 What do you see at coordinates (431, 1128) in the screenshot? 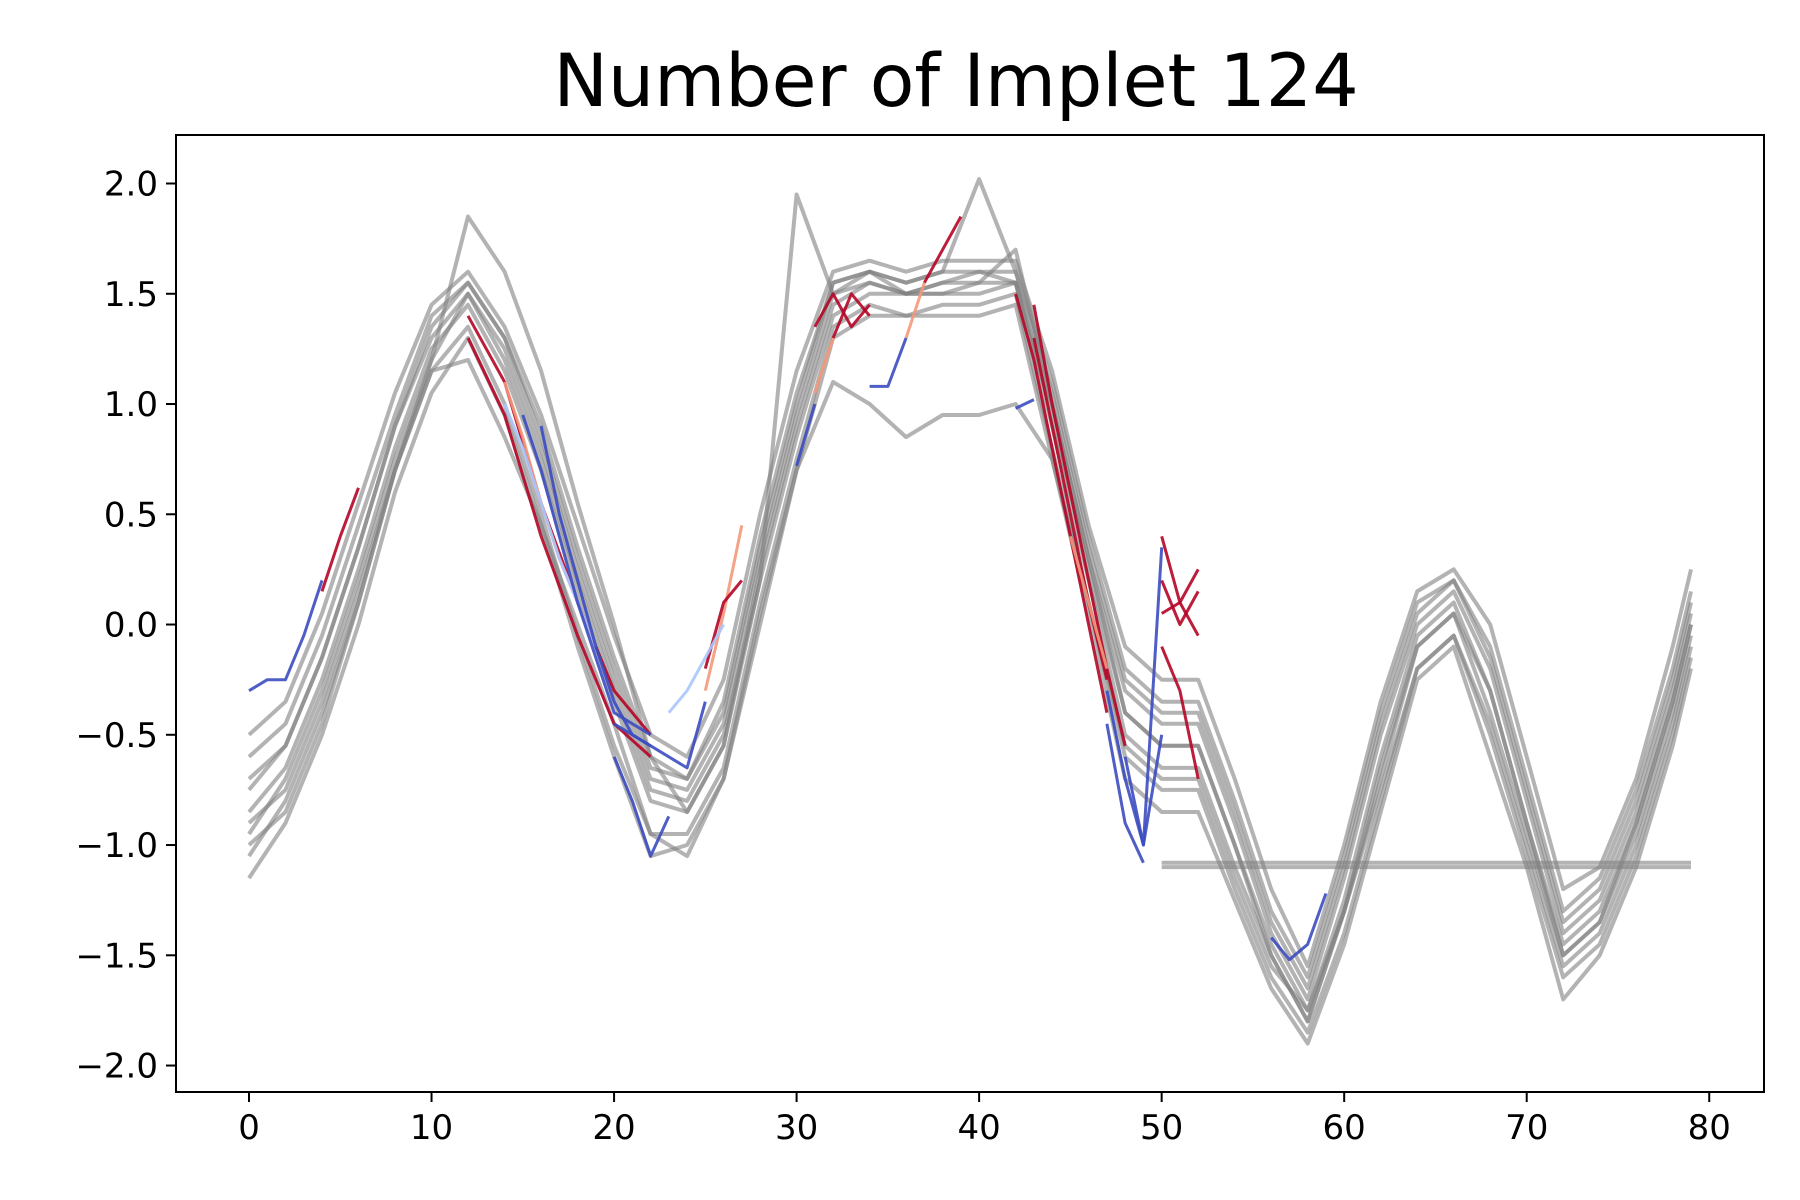
I see `x-tick-label: 10` at bounding box center [431, 1128].